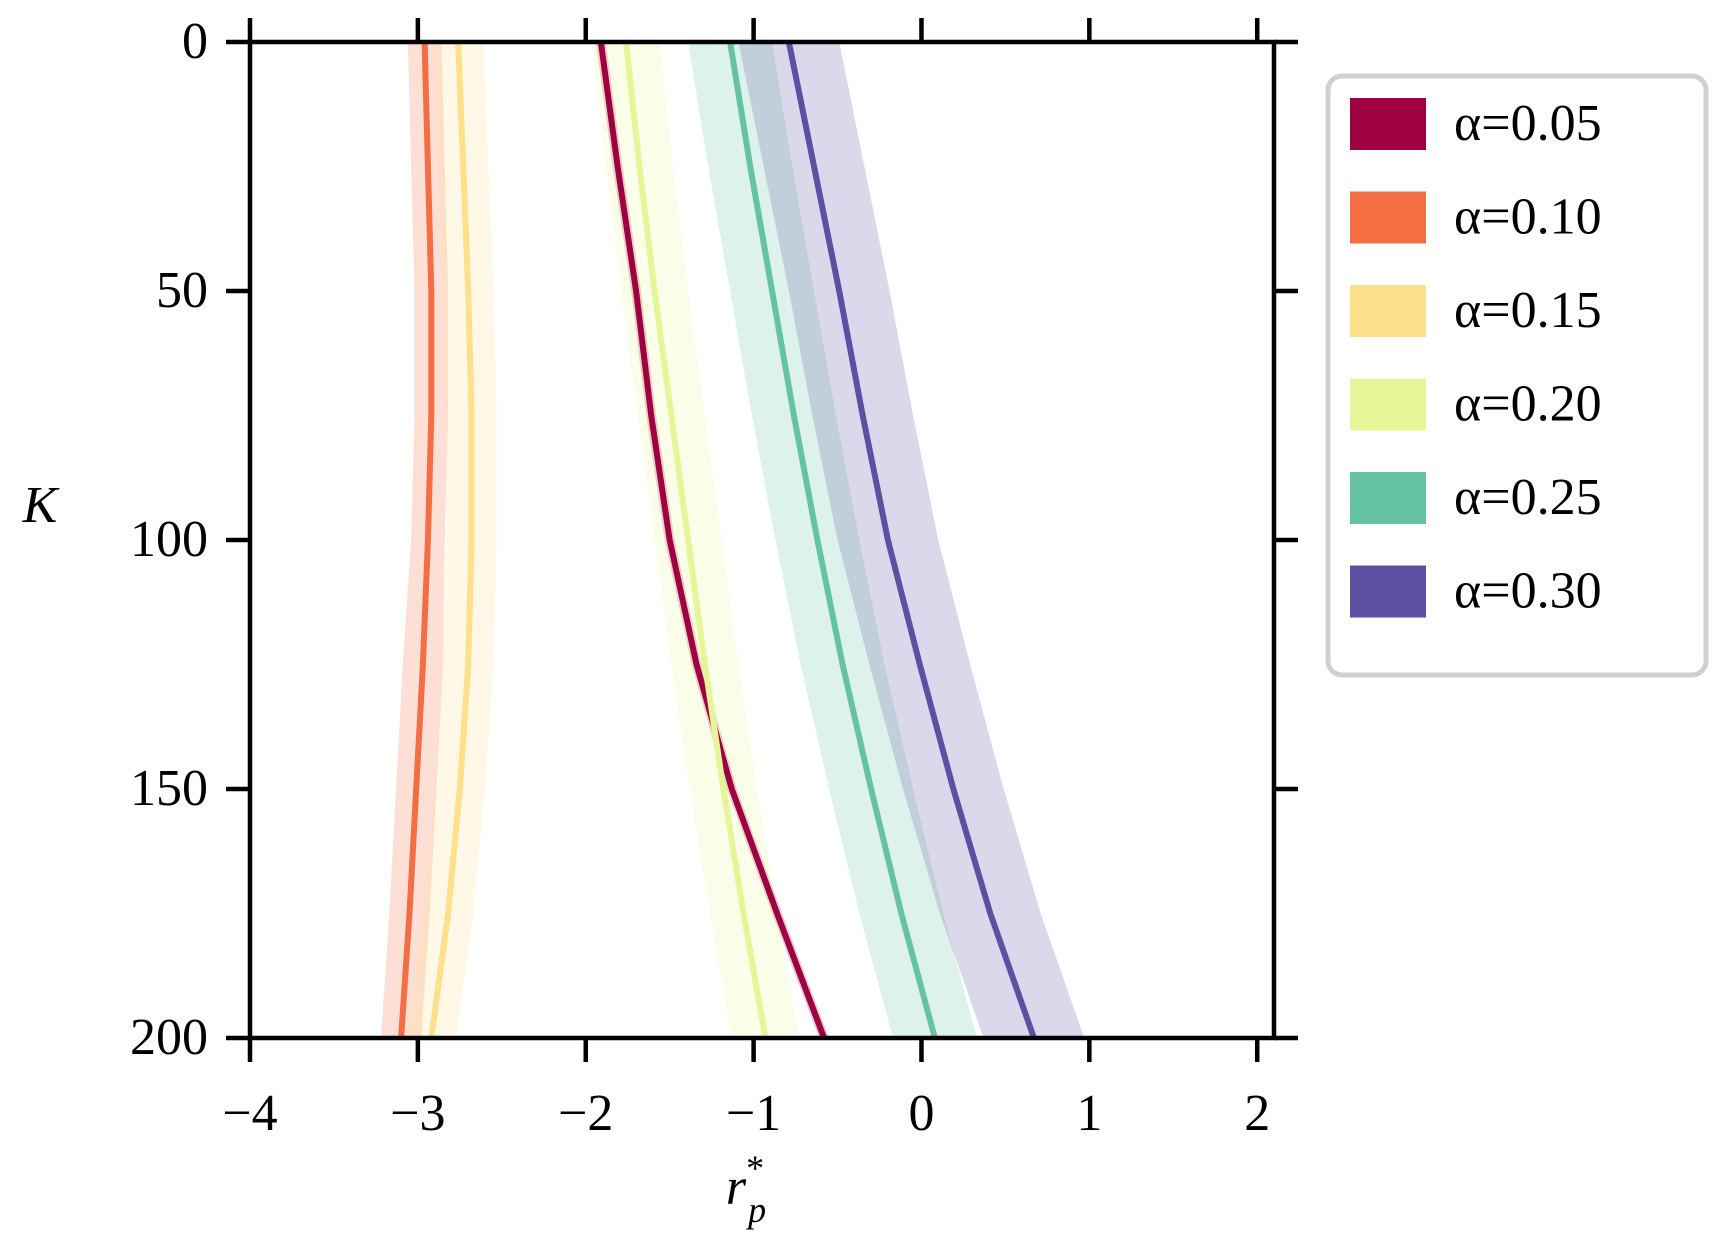 This screenshot has width=1715, height=1248. Describe the element at coordinates (249, 1113) in the screenshot. I see `x-tick-label: −4` at that location.